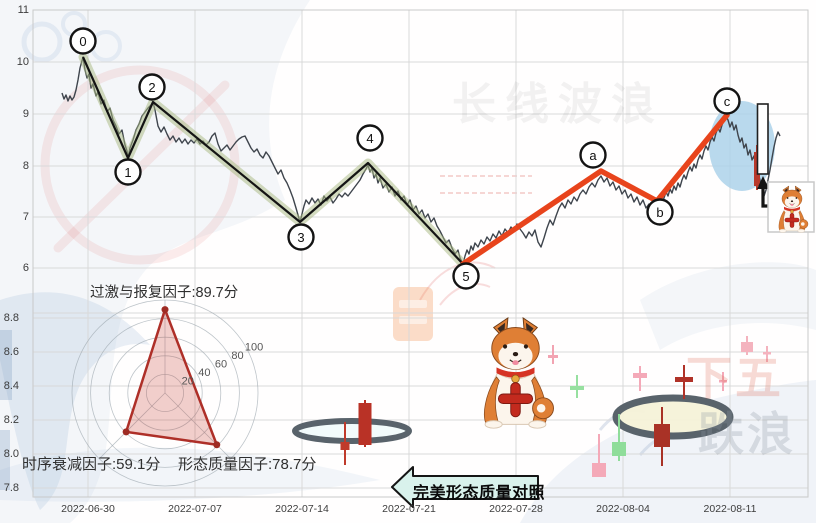  I want to click on y-axis-tick: 8.6, so click(11, 352).